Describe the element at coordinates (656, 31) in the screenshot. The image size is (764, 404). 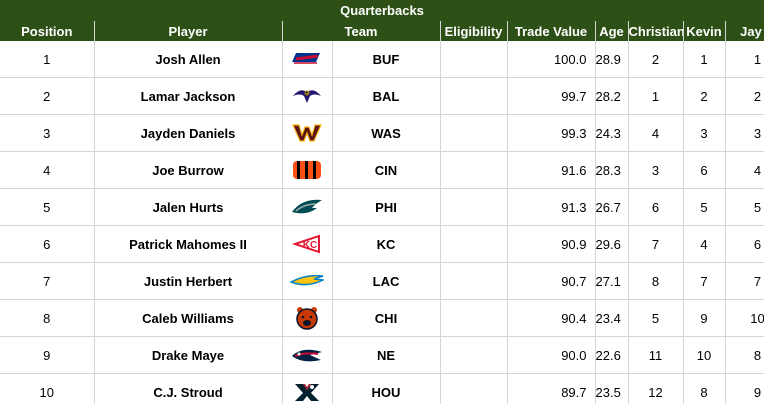
I see `column-header-christian: Christian` at that location.